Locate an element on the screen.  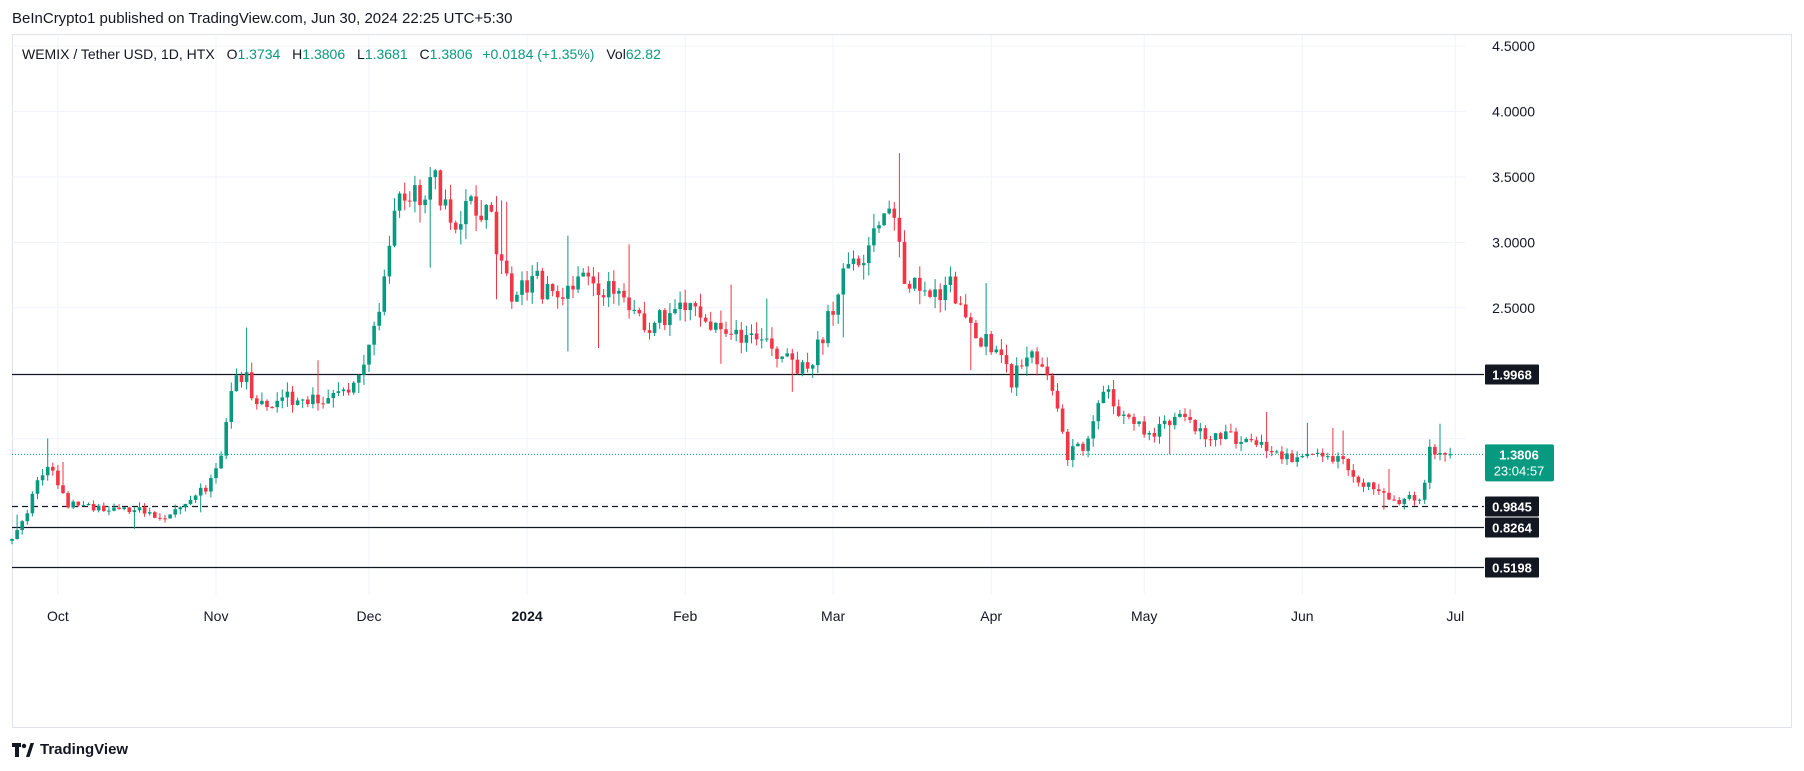
y-tick-label: 2.5000 is located at coordinates (1513, 308).